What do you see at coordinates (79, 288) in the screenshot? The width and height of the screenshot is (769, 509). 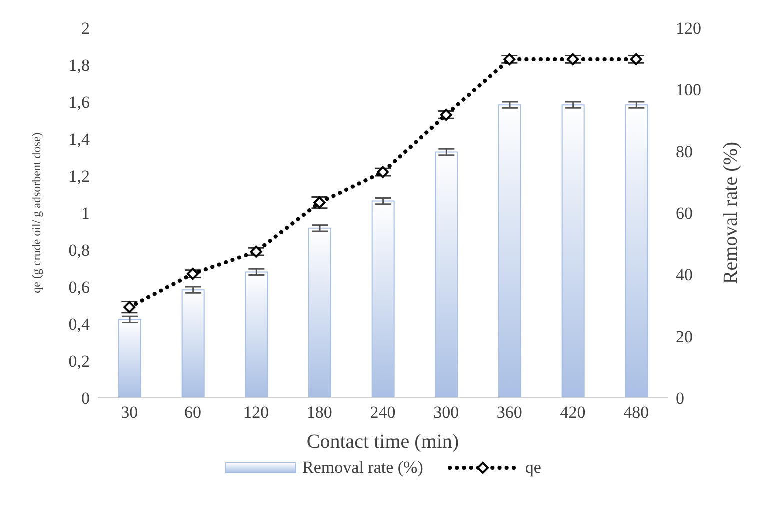 I see `y-tick-label: 0,6` at bounding box center [79, 288].